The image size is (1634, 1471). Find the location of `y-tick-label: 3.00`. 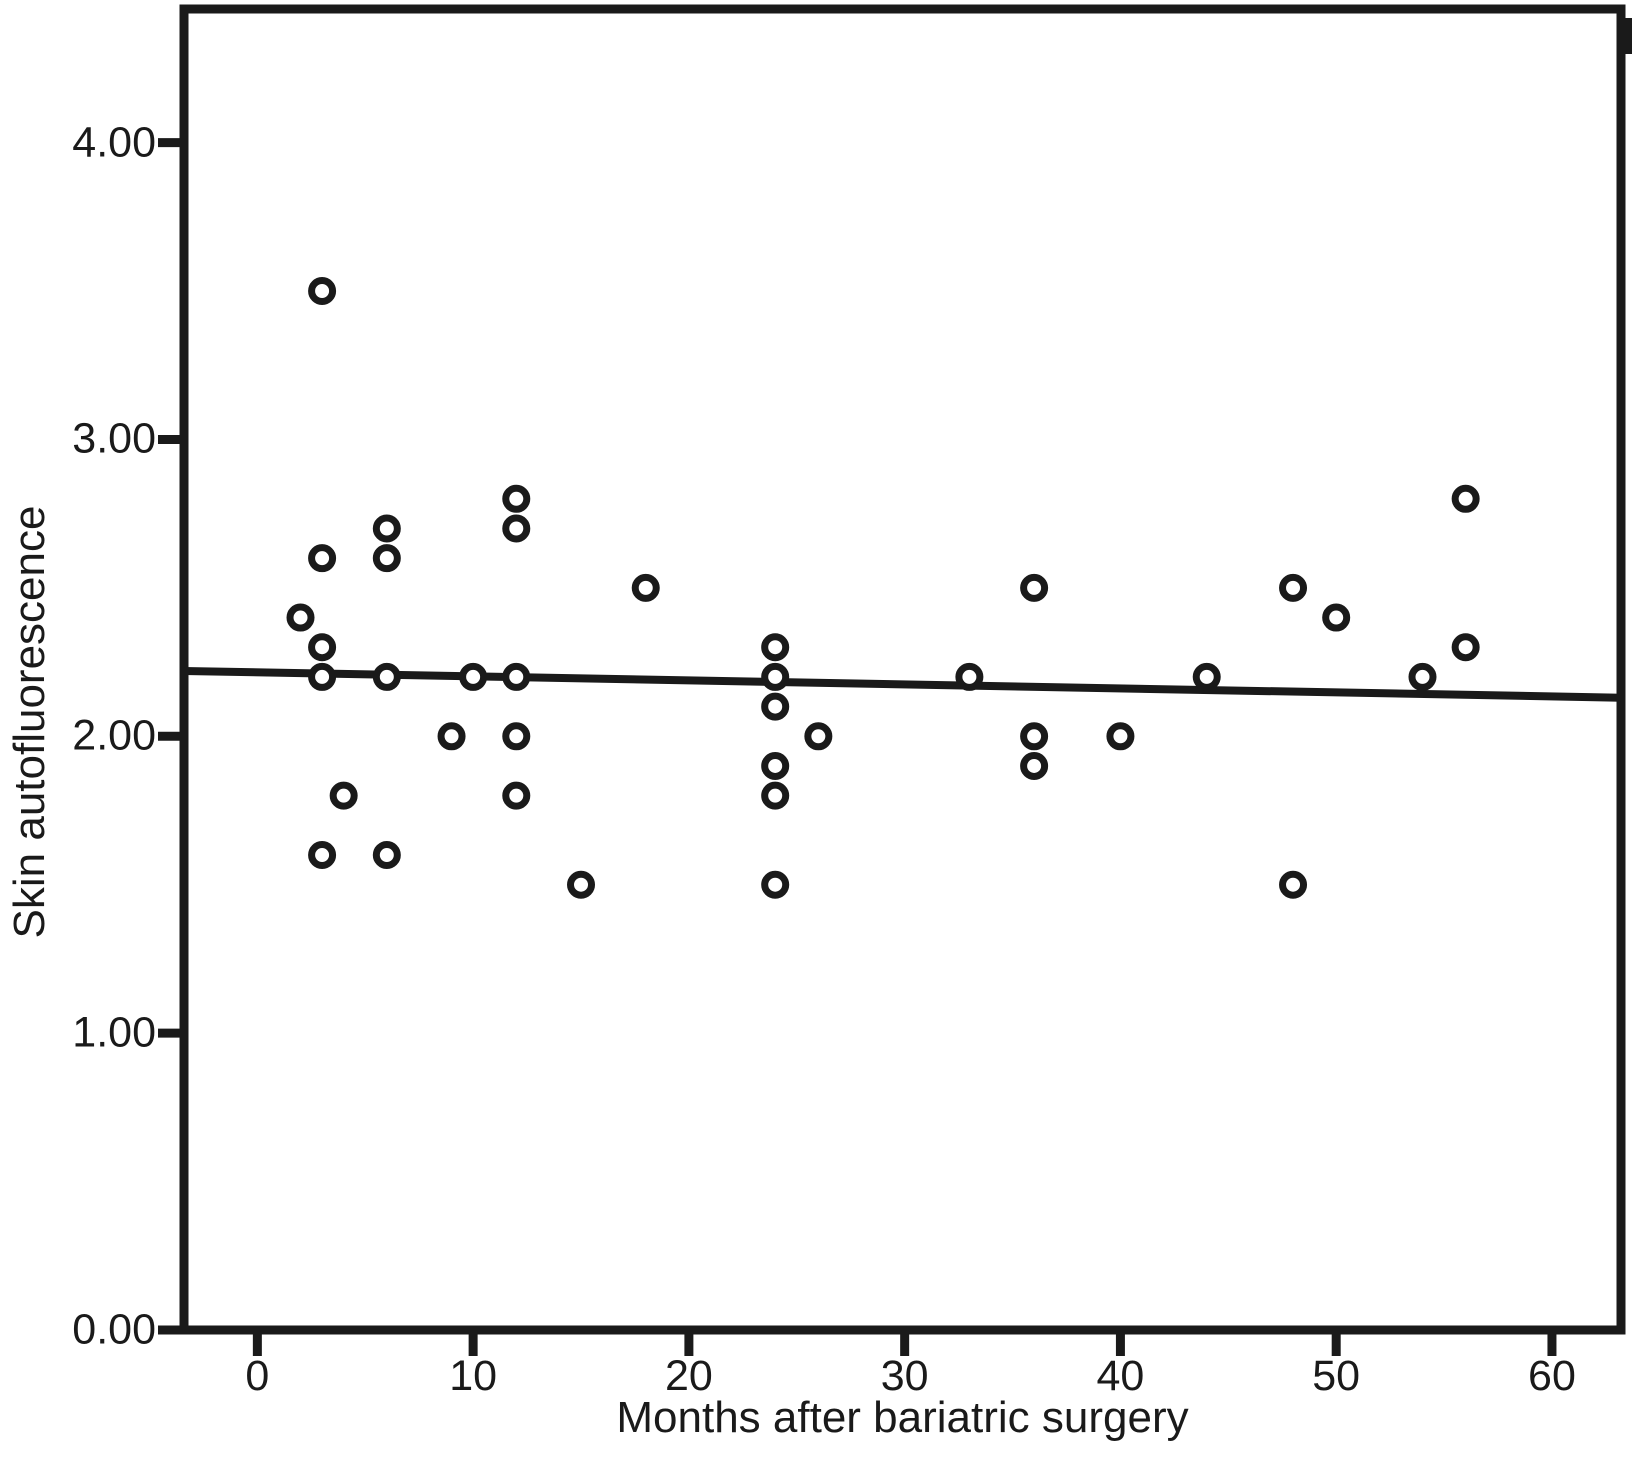

y-tick-label: 3.00 is located at coordinates (114, 438).